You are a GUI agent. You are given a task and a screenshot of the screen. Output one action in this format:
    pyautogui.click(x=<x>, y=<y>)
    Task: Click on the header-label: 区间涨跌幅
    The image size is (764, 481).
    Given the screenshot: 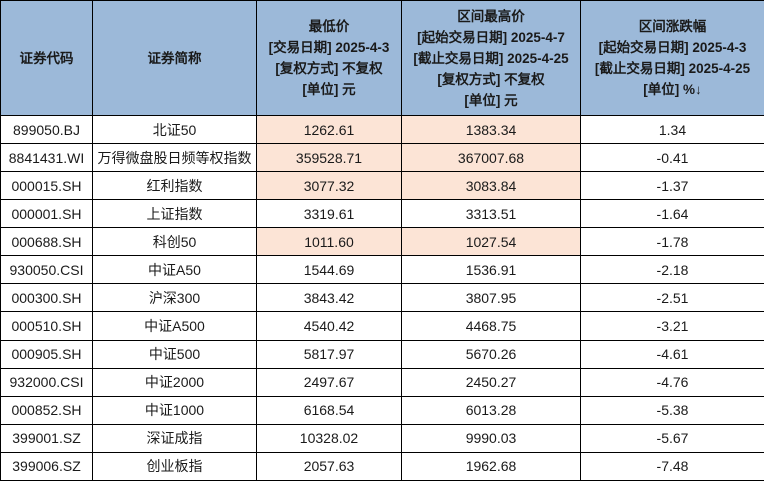 What is the action you would take?
    pyautogui.click(x=672, y=26)
    